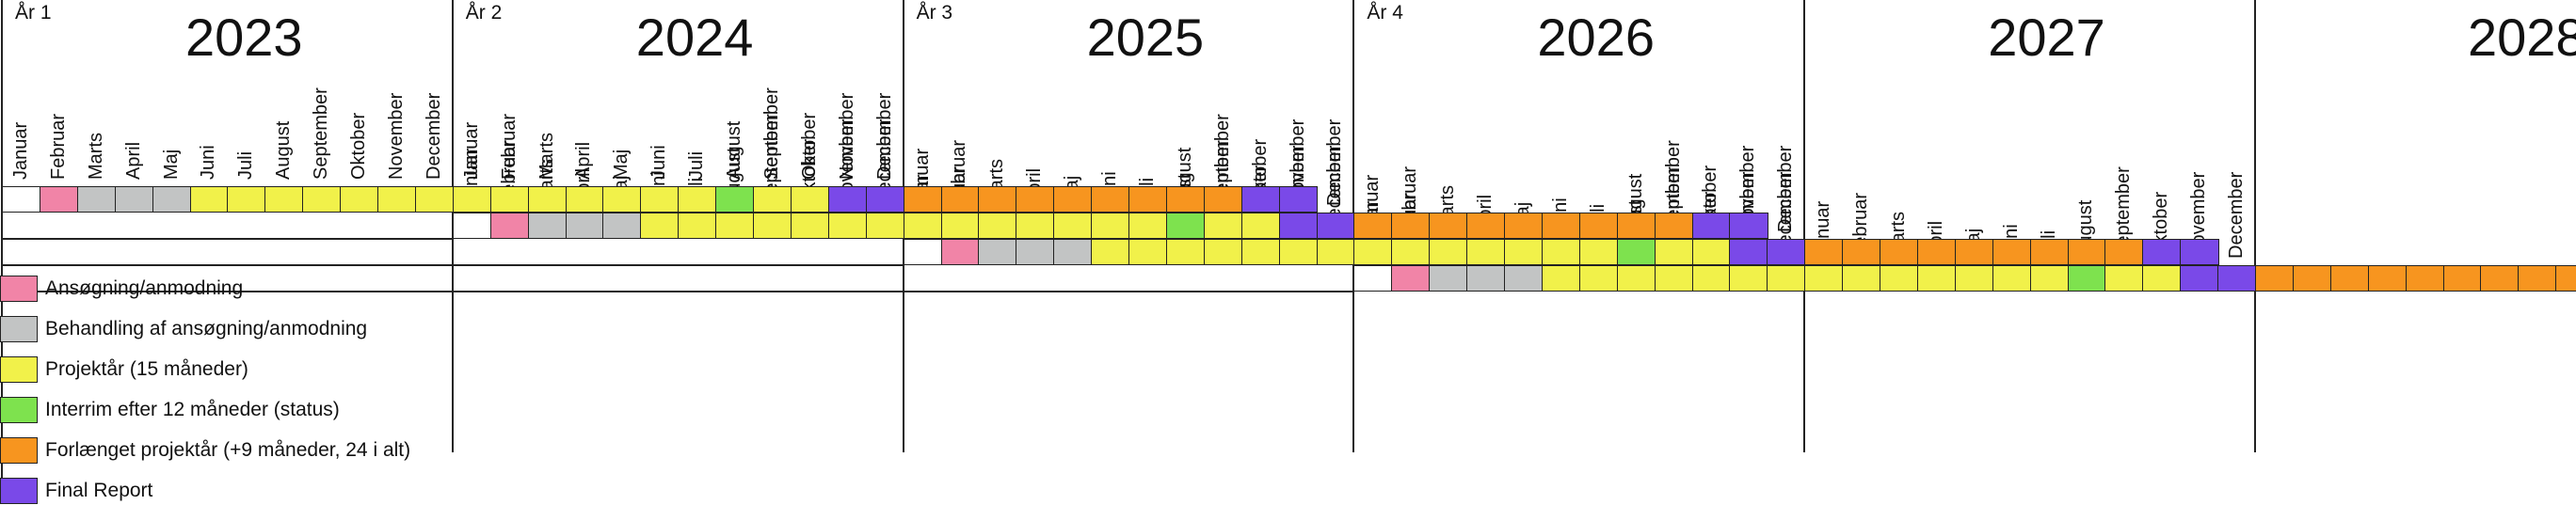 This screenshot has height=505, width=2576. Describe the element at coordinates (99, 491) in the screenshot. I see `legend-label: Final Report` at that location.